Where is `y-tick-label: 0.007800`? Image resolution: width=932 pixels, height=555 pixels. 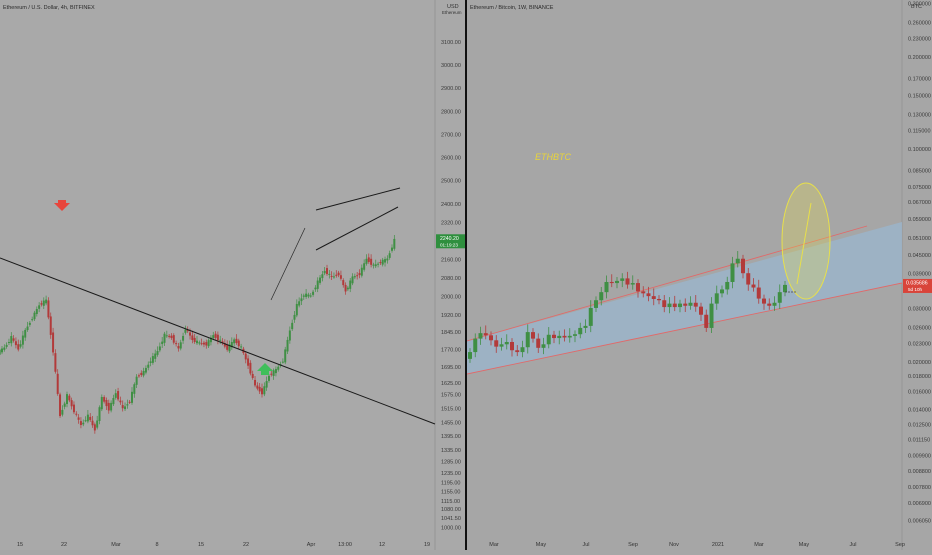
y-tick-label: 0.007800 is located at coordinates (919, 488).